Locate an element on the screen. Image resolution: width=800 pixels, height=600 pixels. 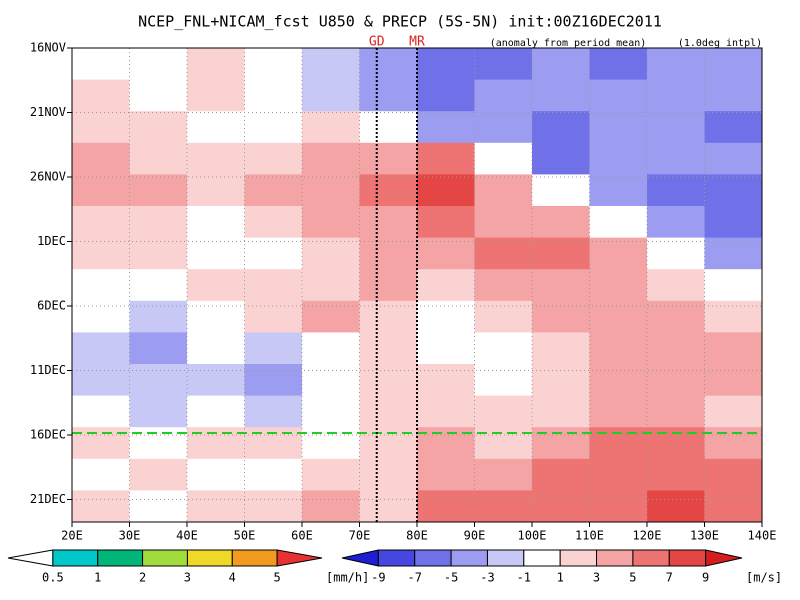
y-tick-label: 6DEC is located at coordinates (51, 306).